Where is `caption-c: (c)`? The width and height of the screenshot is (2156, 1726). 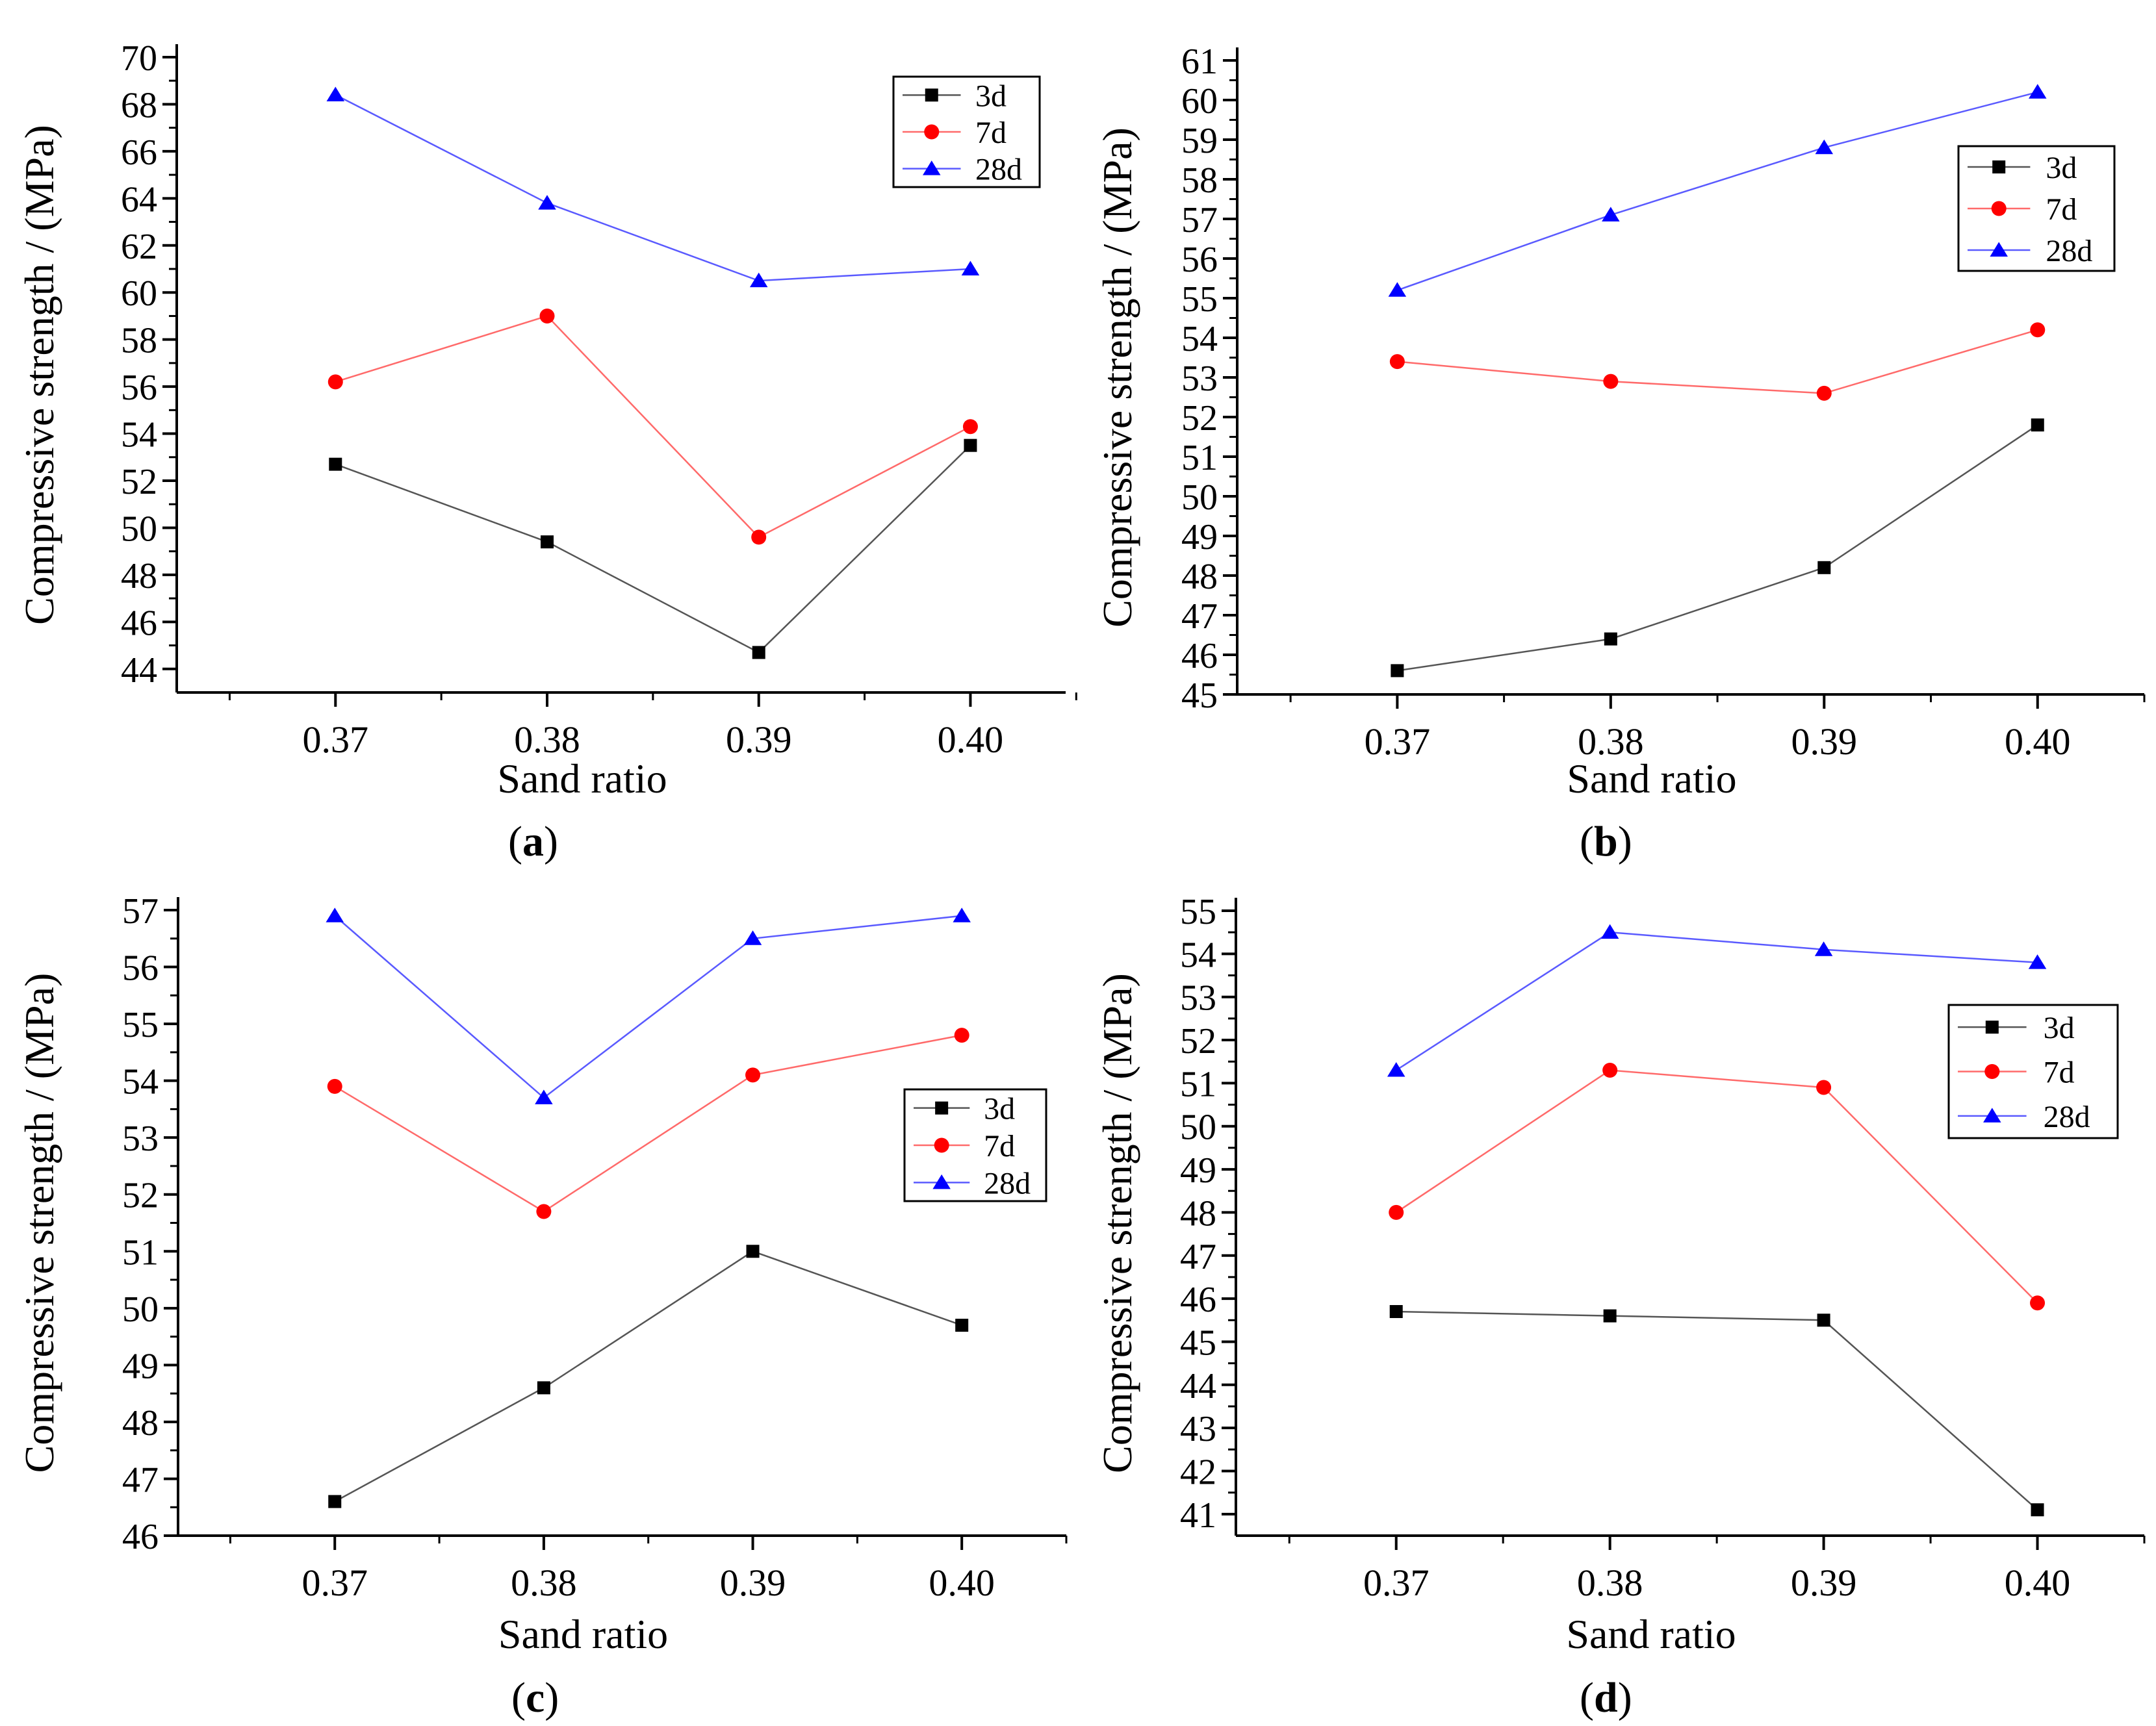 caption-c: (c) is located at coordinates (535, 1697).